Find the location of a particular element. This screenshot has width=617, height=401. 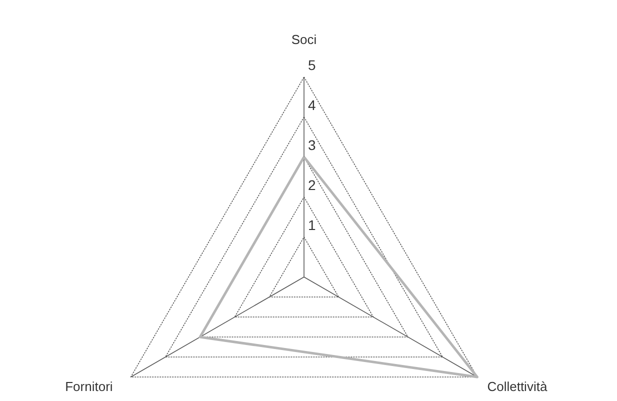

y-tick-label: 1 is located at coordinates (312, 225).